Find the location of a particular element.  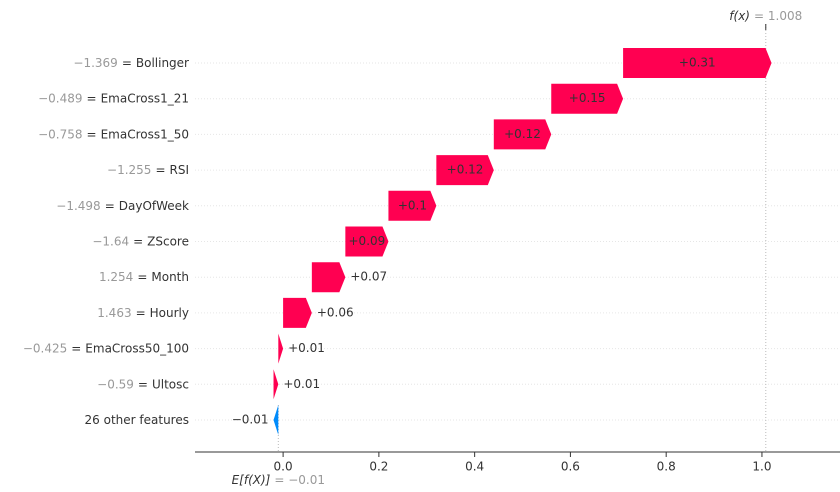

feature-value: −1.64 is located at coordinates (110, 241).